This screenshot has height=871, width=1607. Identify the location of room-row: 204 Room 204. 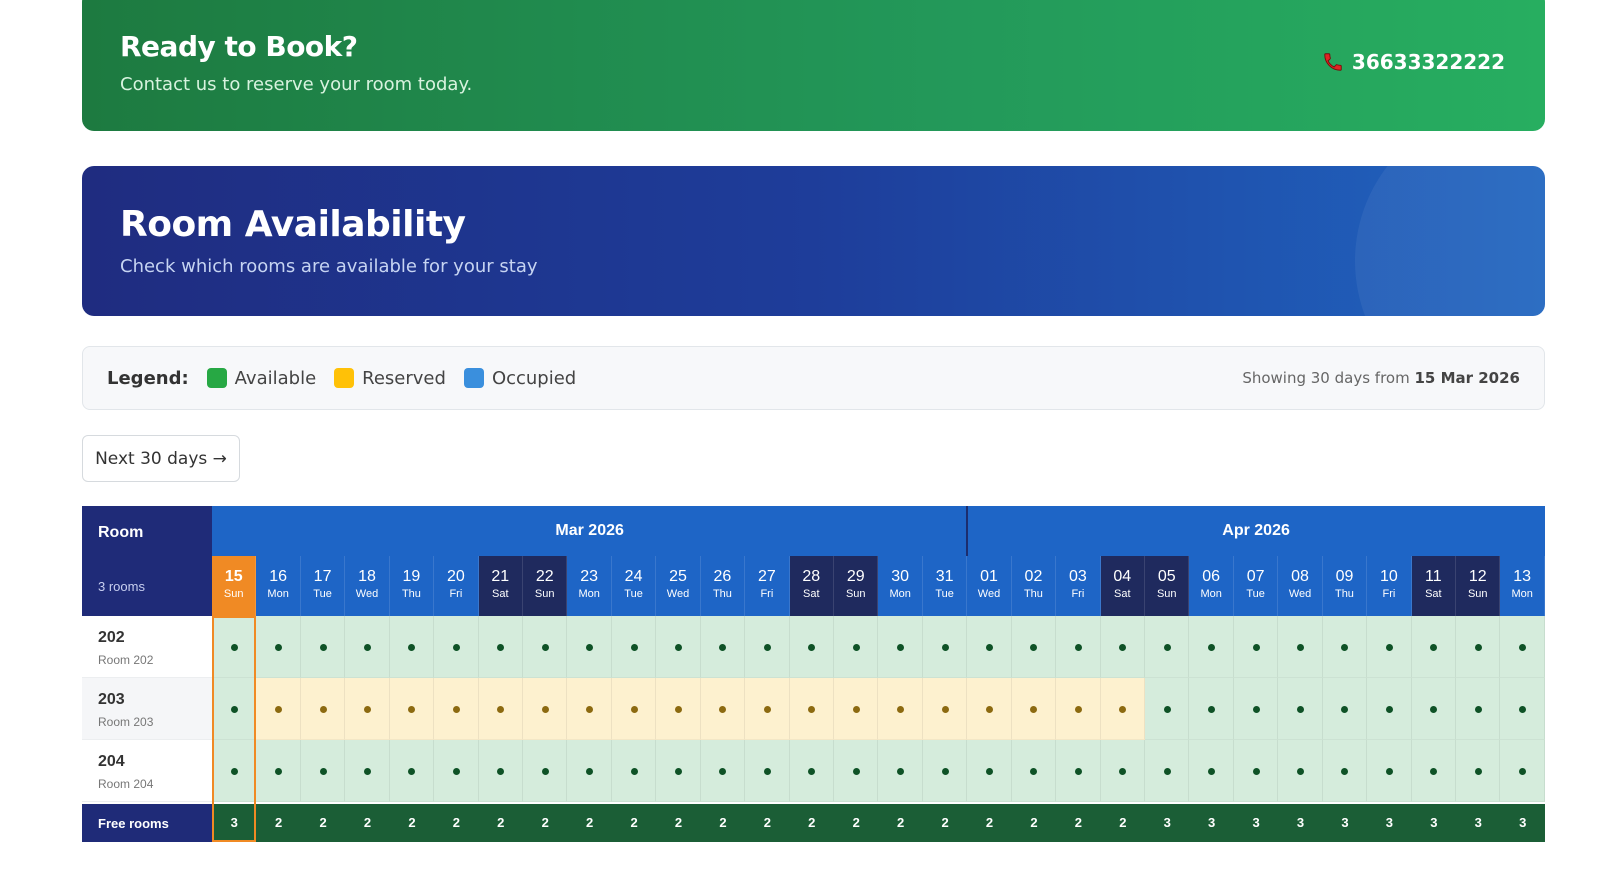
(813, 771).